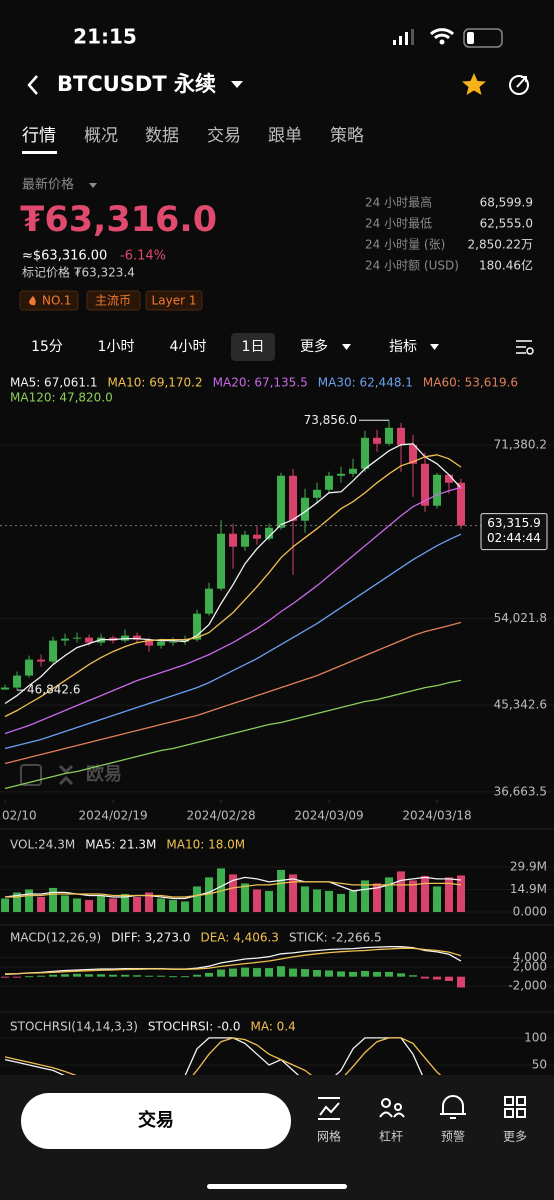 This screenshot has height=1200, width=554. What do you see at coordinates (314, 346) in the screenshot?
I see `more-intervals: 更多` at bounding box center [314, 346].